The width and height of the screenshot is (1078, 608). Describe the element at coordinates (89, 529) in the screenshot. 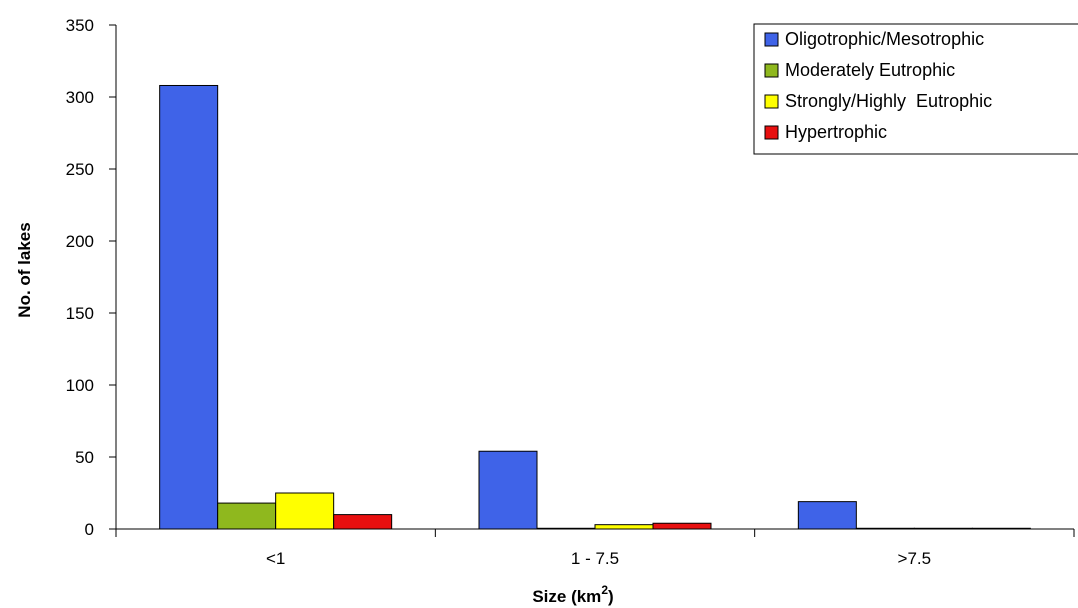

I see `y-tick-label: 0` at that location.